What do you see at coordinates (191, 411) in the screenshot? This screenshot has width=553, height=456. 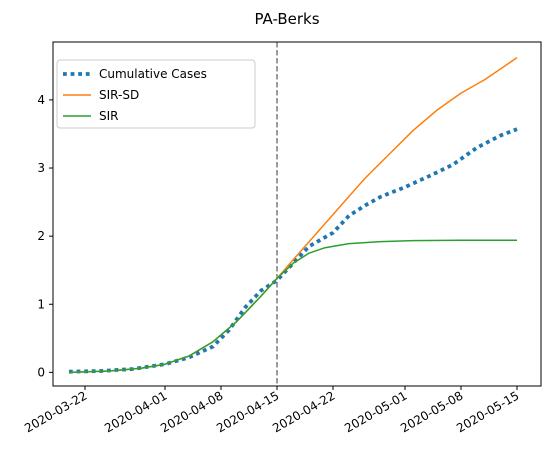 I see `x-tick-label: 2020-04-08` at bounding box center [191, 411].